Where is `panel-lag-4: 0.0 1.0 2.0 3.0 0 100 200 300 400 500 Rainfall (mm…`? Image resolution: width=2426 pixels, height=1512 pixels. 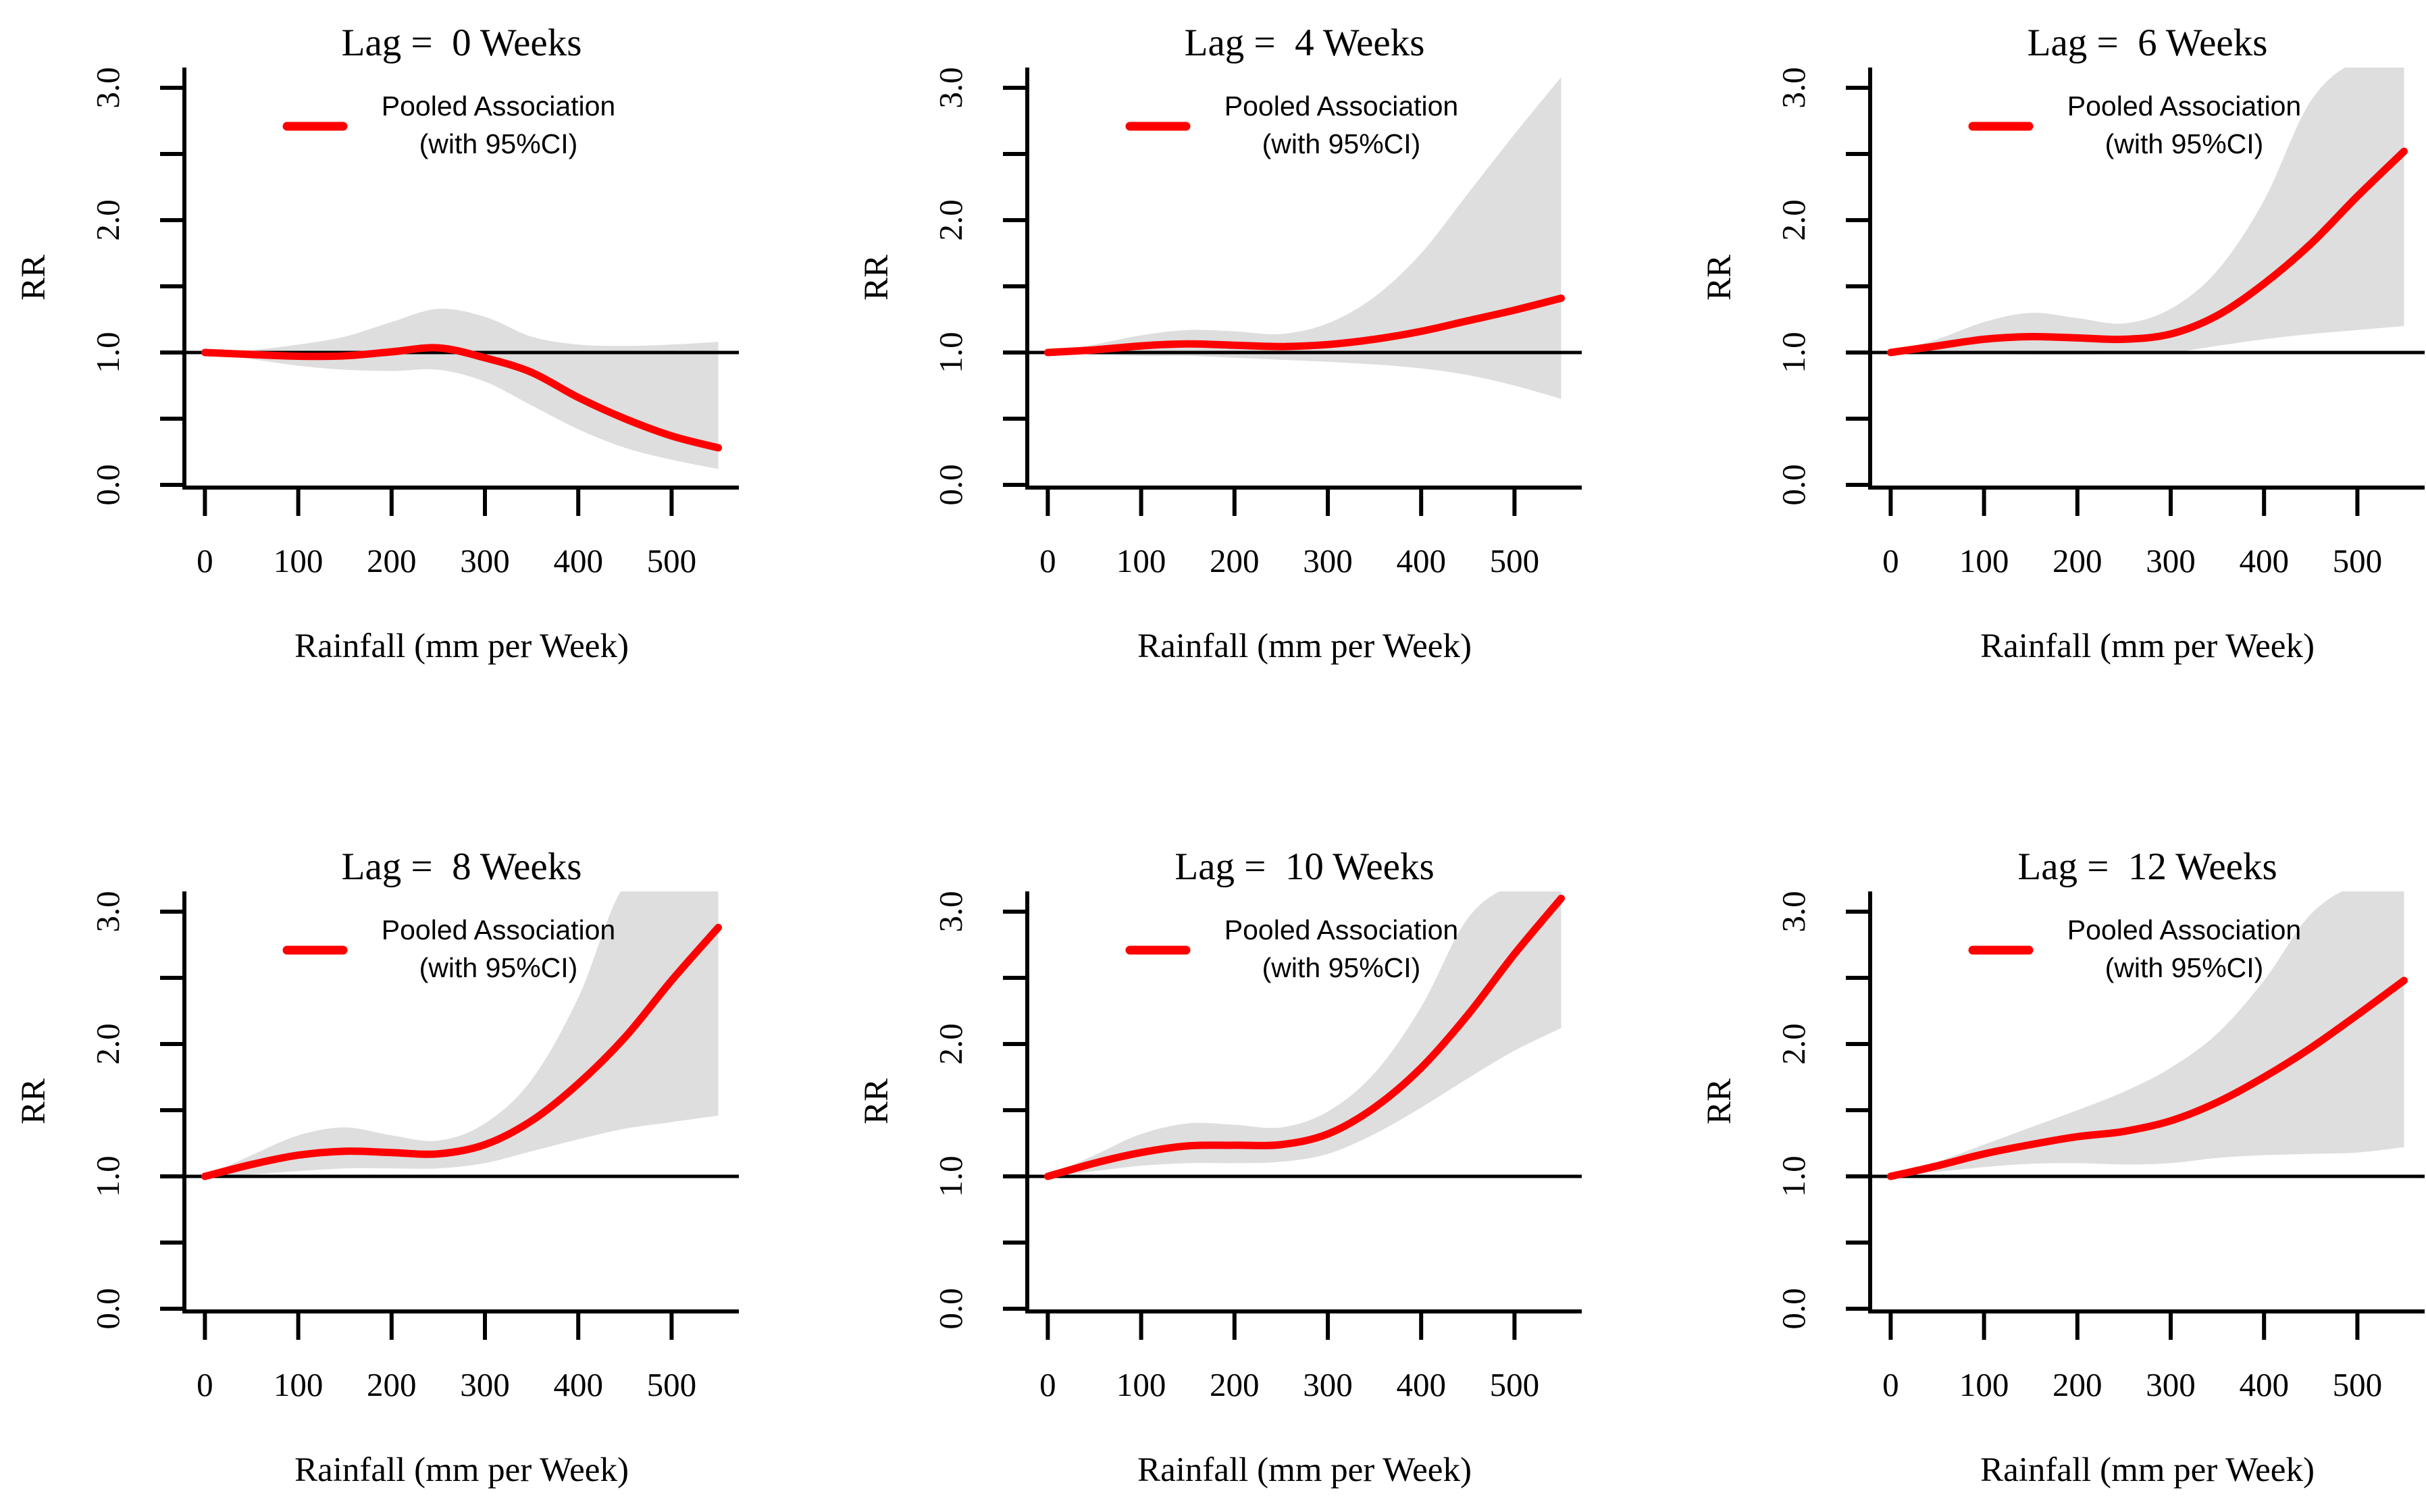
panel-lag-4: 0.0 1.0 2.0 3.0 0 100 200 300 400 500 Rainfall (mm… is located at coordinates (1220, 343).